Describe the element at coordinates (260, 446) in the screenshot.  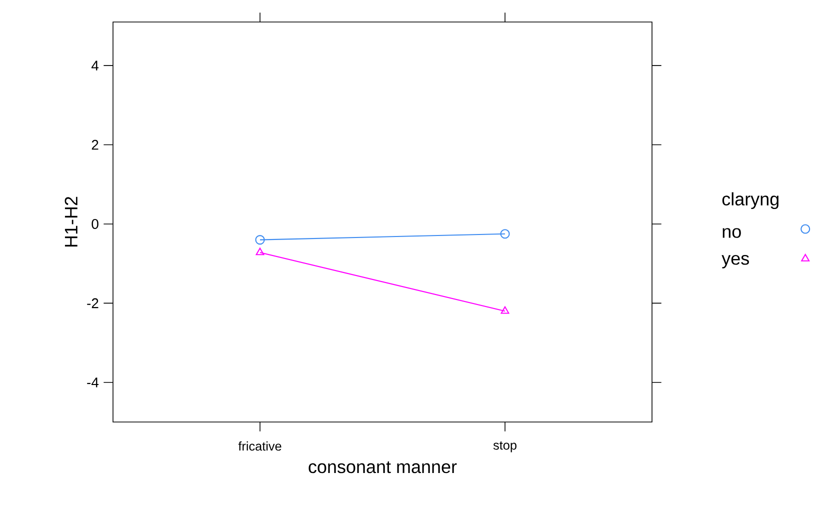
I see `x-tick-label: fricative` at that location.